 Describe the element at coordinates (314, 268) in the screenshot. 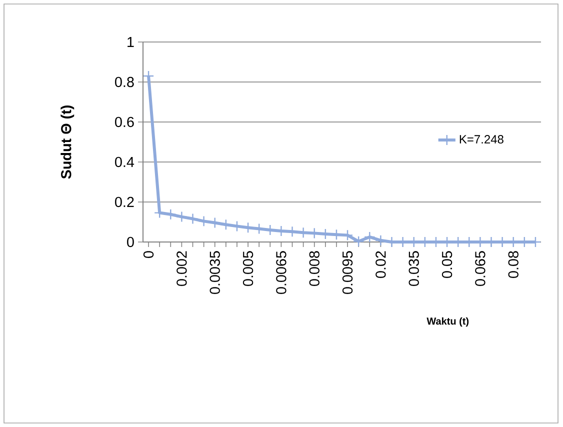

I see `x-tick-label: 0.008` at that location.